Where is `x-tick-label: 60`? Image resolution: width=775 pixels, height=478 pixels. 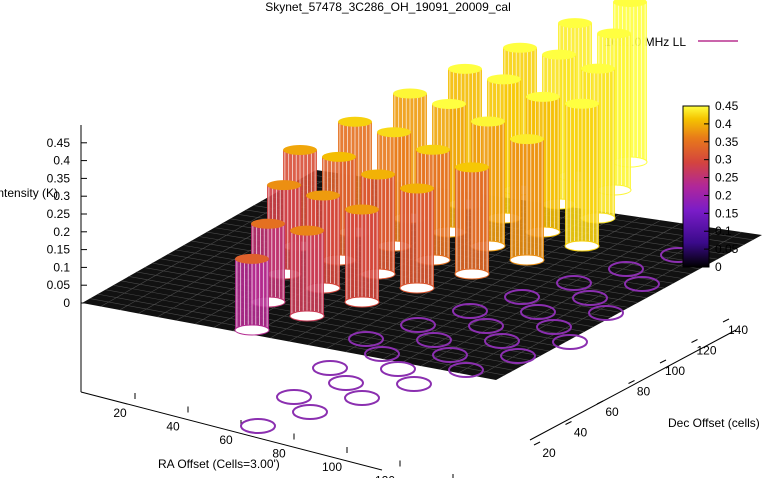 x-tick-label: 60 is located at coordinates (226, 440).